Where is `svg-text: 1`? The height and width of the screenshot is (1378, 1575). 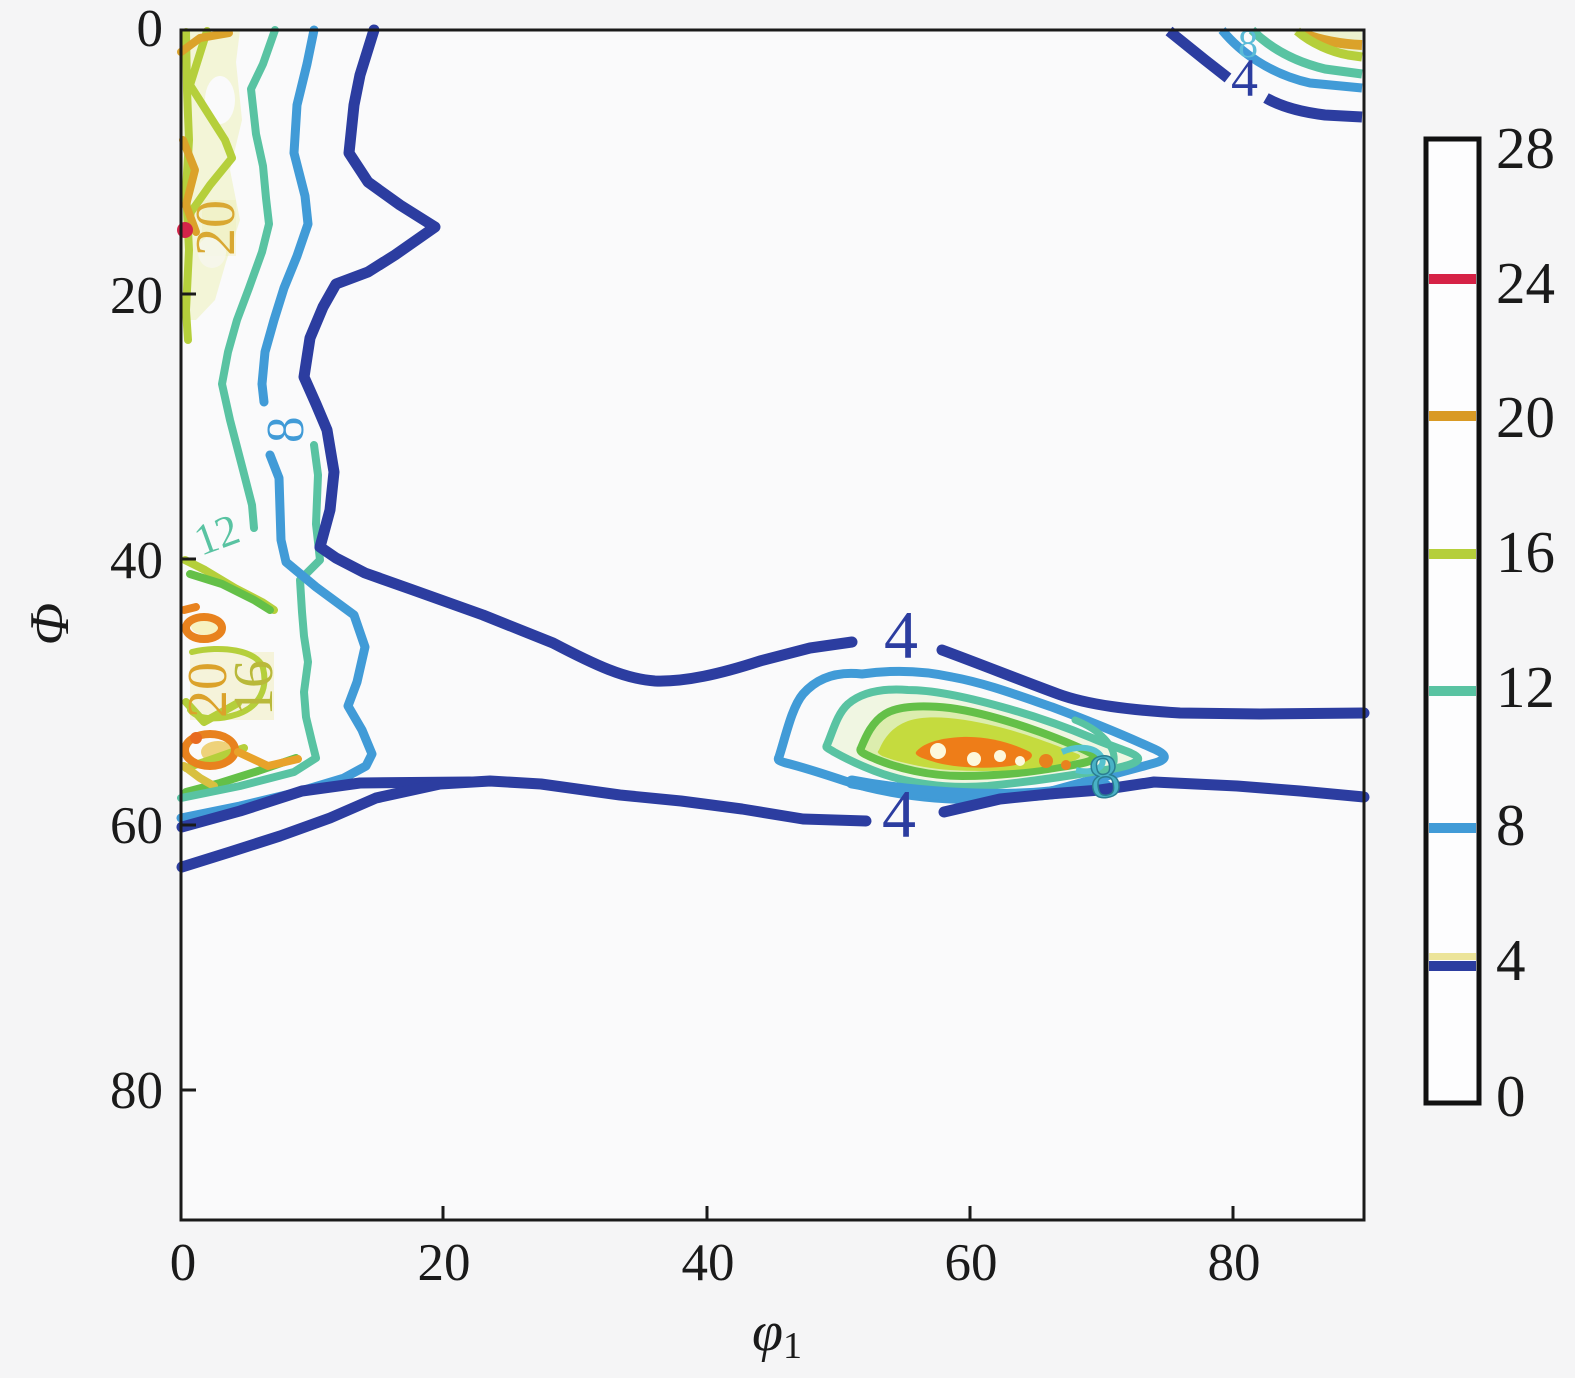
svg-text: 1 is located at coordinates (792, 1346).